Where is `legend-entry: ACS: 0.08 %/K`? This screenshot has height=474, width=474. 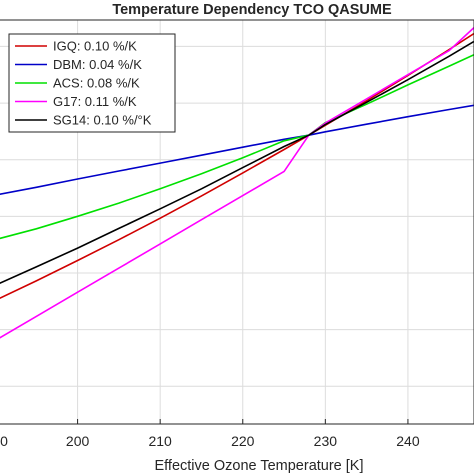
legend-entry: ACS: 0.08 %/K is located at coordinates (96, 83).